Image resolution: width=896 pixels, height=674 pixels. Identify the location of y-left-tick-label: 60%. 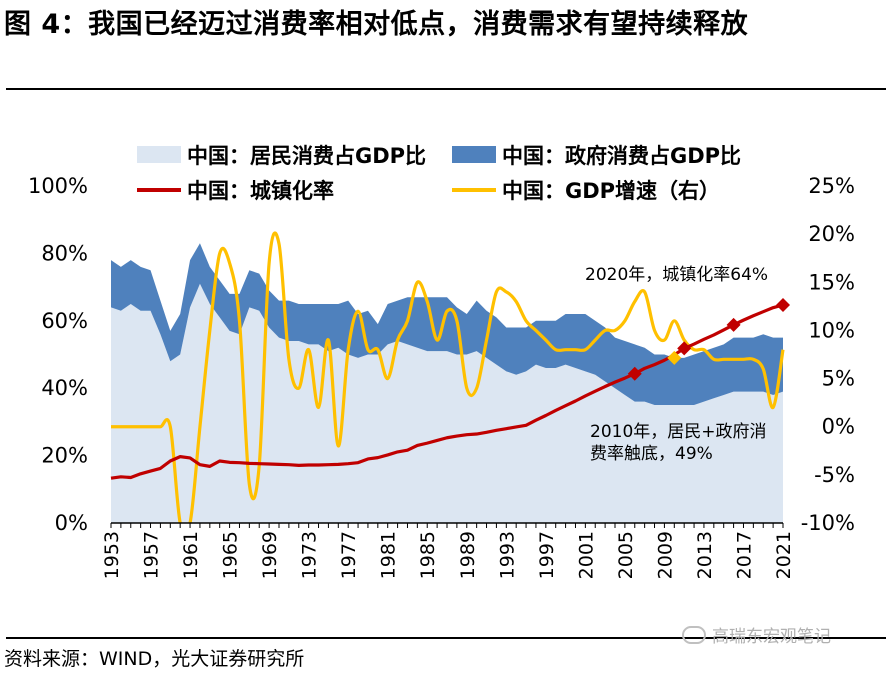
(64, 321).